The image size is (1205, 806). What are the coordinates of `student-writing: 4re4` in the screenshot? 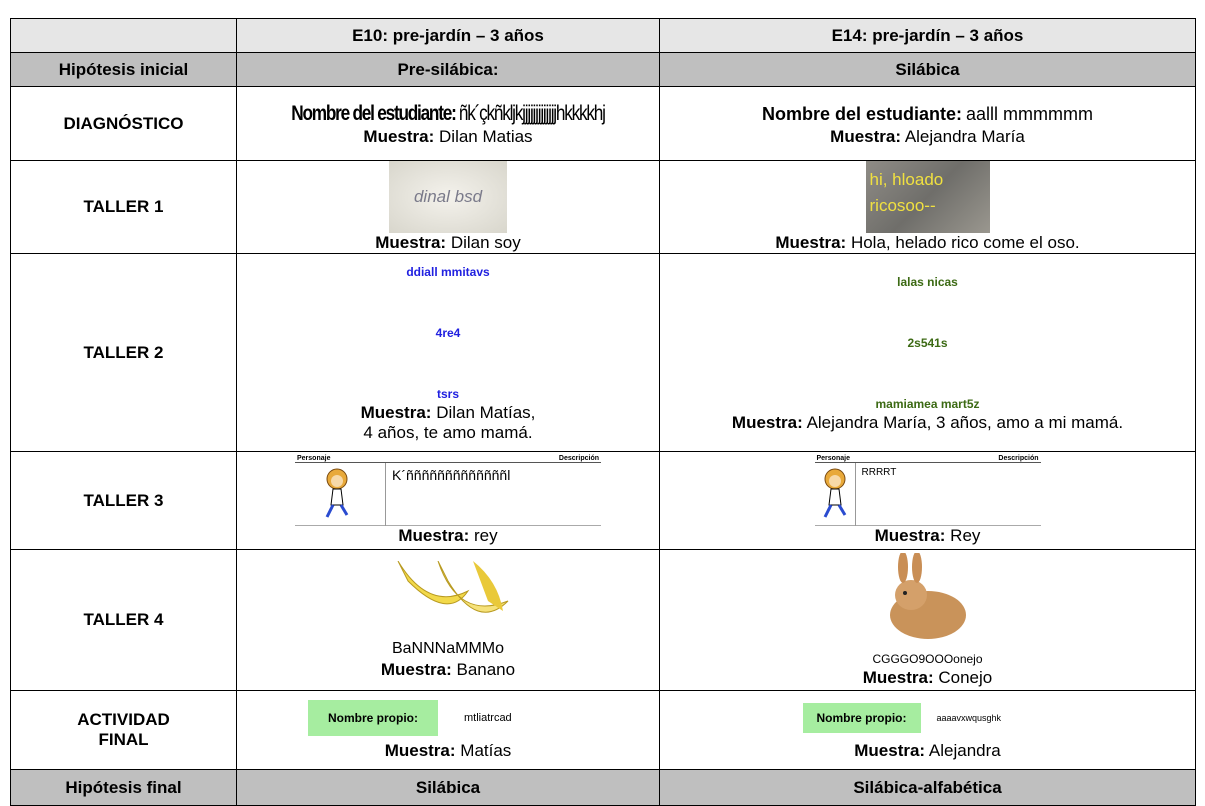 It's located at (448, 332).